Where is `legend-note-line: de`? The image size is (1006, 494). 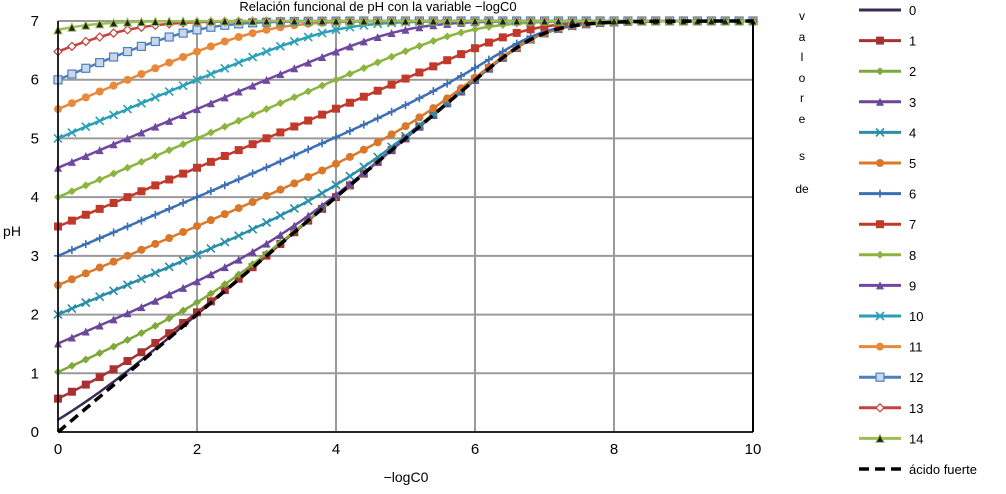 legend-note-line: de is located at coordinates (802, 189).